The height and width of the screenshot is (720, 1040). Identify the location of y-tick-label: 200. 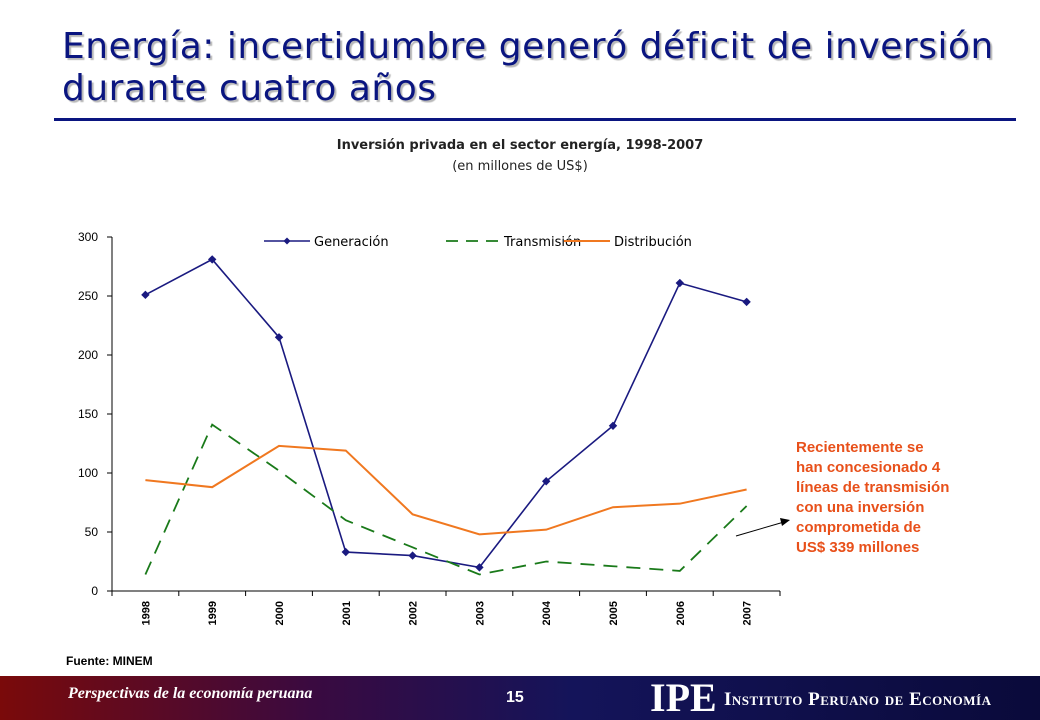
(88, 355).